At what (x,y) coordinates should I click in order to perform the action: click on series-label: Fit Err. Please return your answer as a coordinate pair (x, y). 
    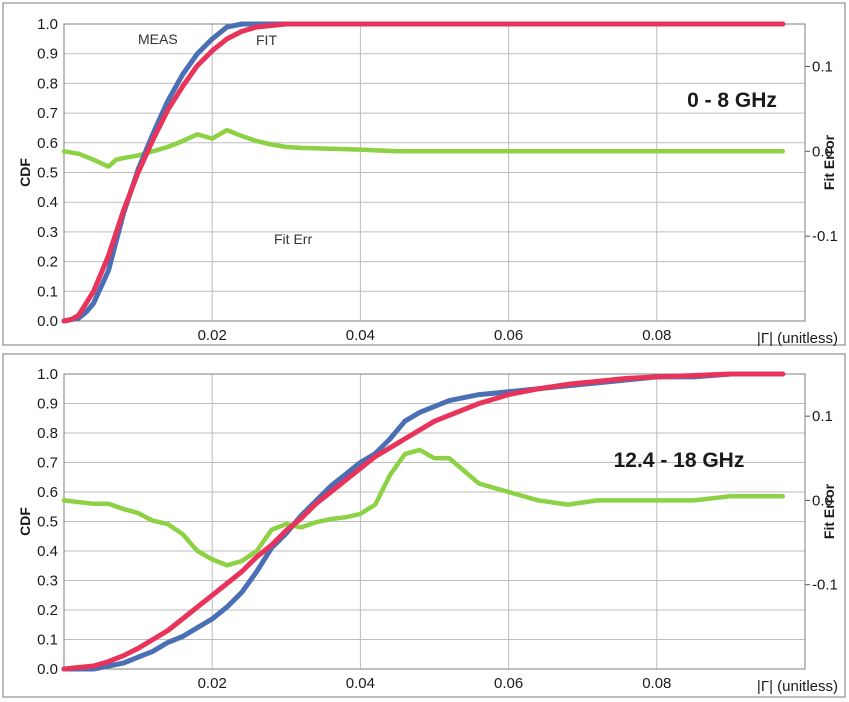
    Looking at the image, I should click on (293, 239).